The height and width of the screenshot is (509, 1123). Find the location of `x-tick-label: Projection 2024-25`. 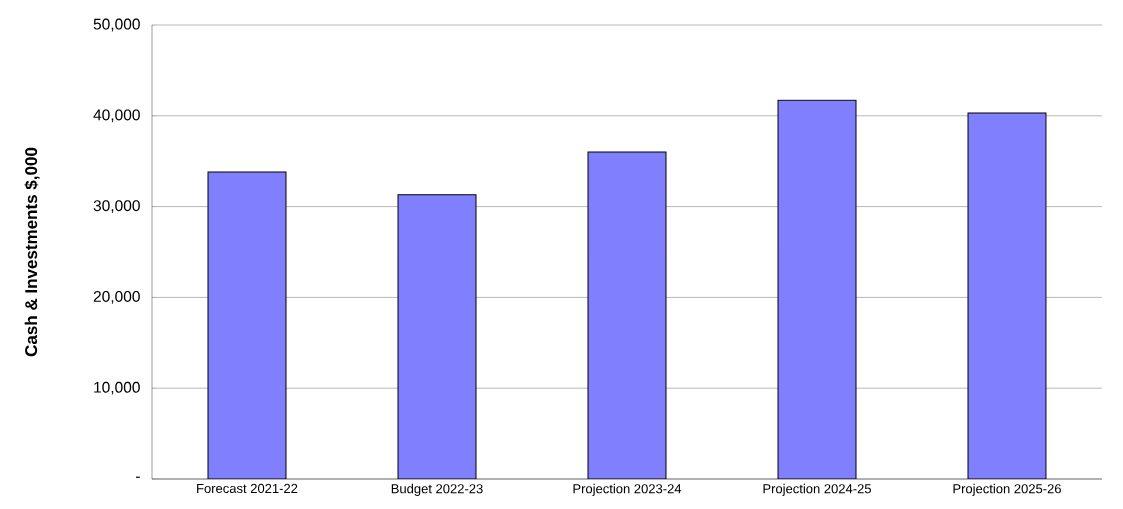

x-tick-label: Projection 2024-25 is located at coordinates (817, 489).